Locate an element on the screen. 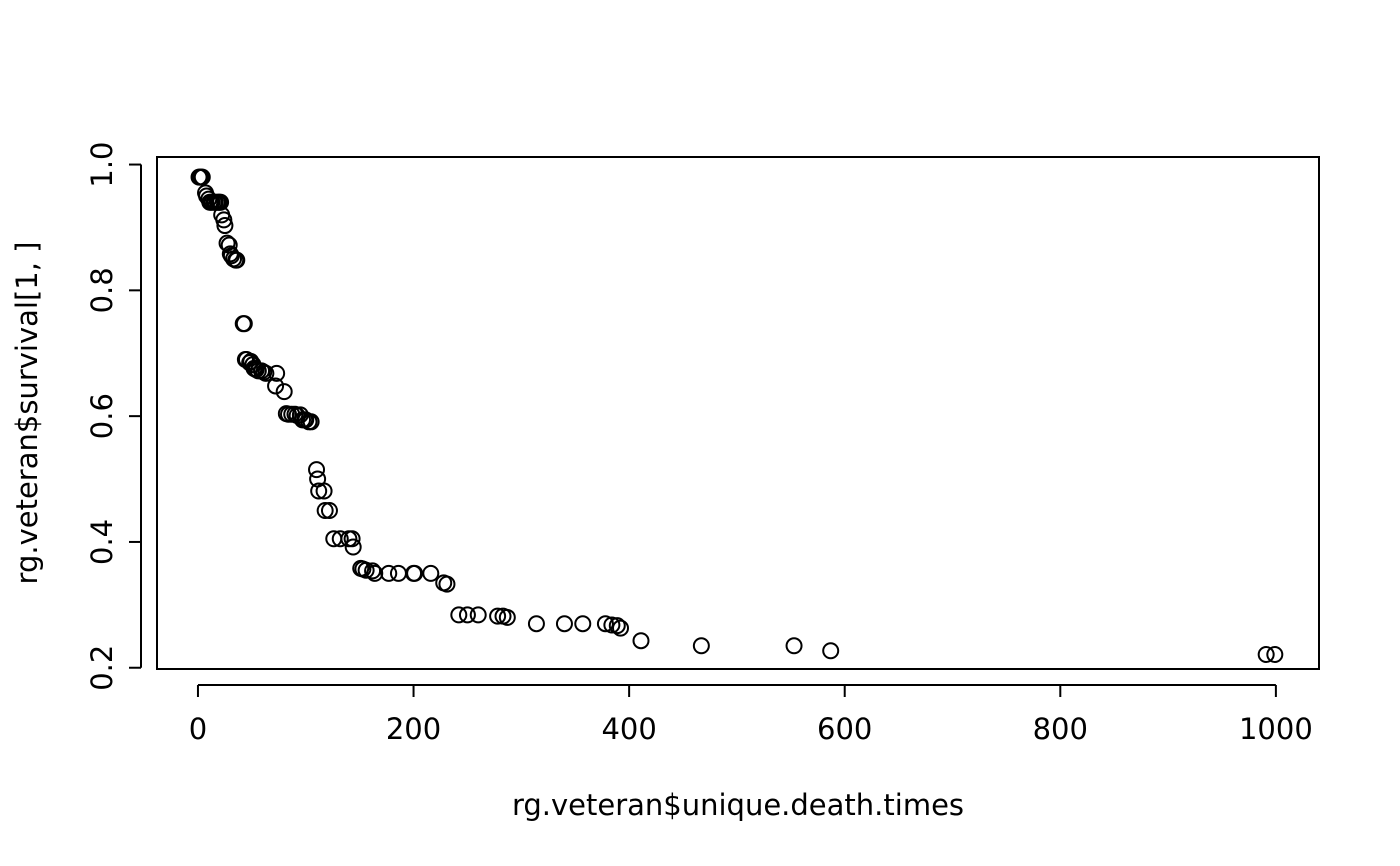 This screenshot has height=866, width=1400. y-axis: 0.2 0.4 0.6 0.8 1.0 is located at coordinates (113, 416).